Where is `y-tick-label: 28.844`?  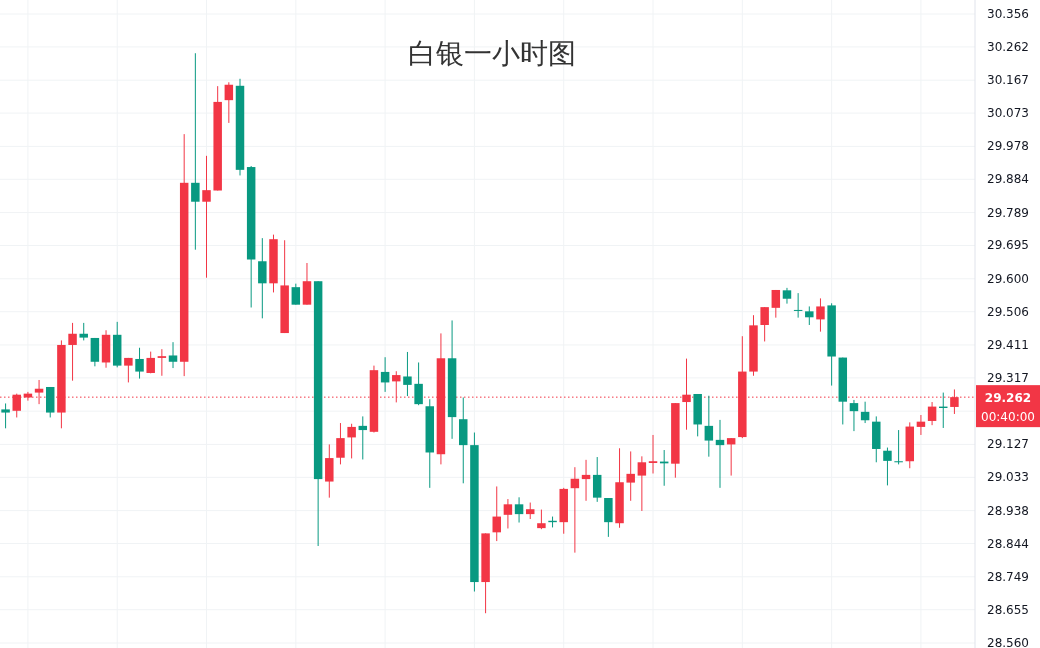 y-tick-label: 28.844 is located at coordinates (1008, 543).